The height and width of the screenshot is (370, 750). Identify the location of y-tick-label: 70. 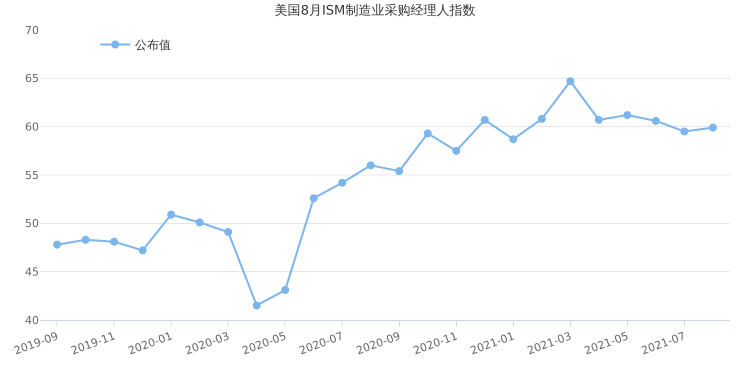
(32, 30).